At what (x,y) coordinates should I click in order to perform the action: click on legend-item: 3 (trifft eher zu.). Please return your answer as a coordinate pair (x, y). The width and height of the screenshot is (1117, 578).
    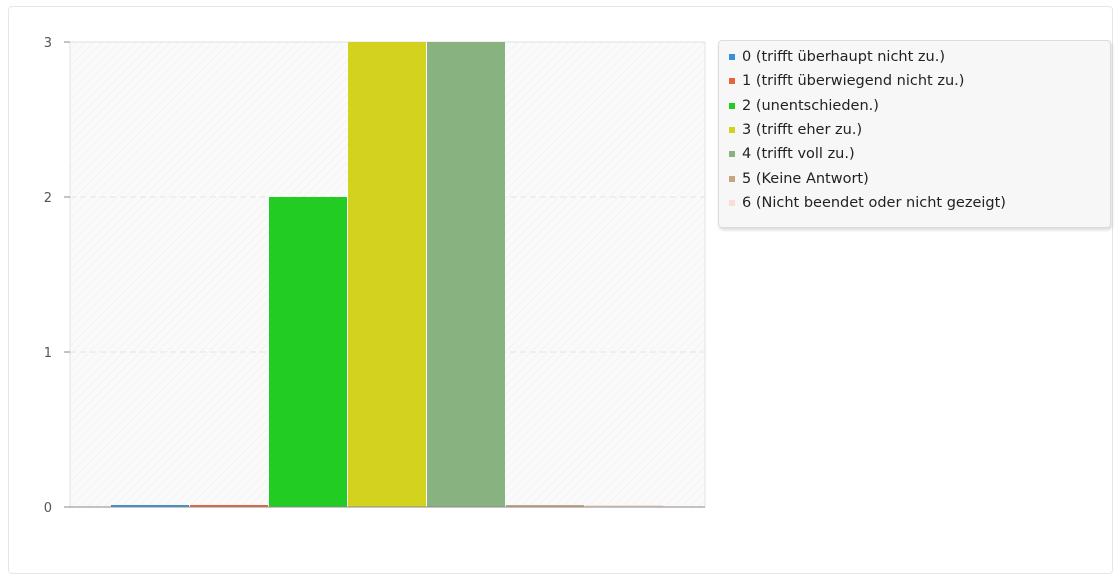
    Looking at the image, I should click on (919, 130).